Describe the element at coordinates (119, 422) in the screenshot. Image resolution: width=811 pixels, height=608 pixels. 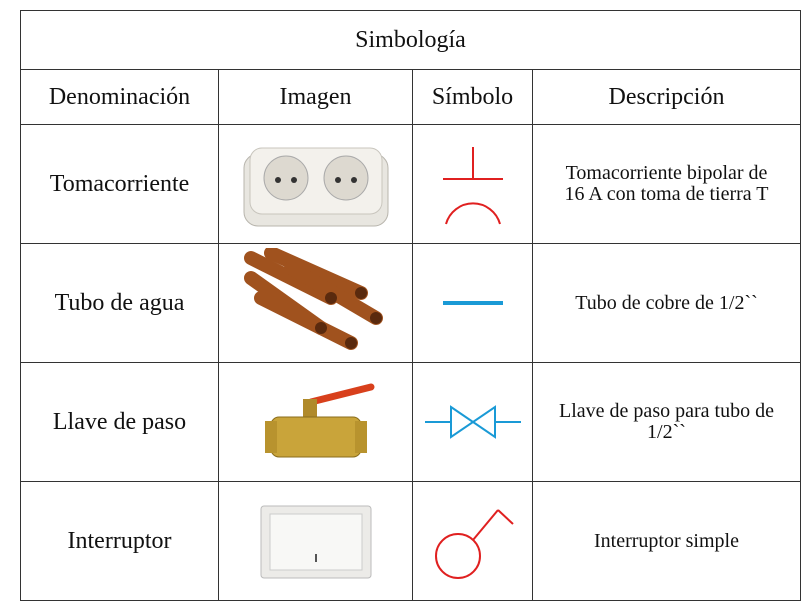
I see `row-name: Llave de paso` at that location.